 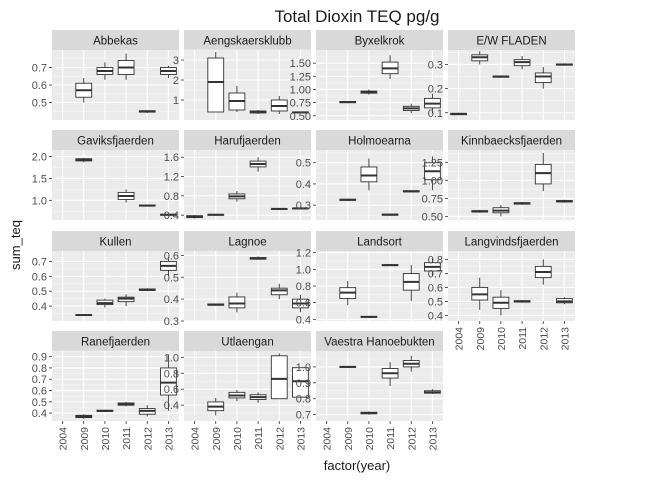 I want to click on y-tick-label: 0.50, so click(x=300, y=117).